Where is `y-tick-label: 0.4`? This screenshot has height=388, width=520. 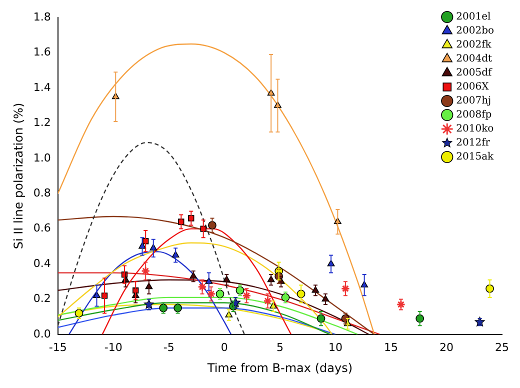
y-tick-label: 0.4 is located at coordinates (42, 263).